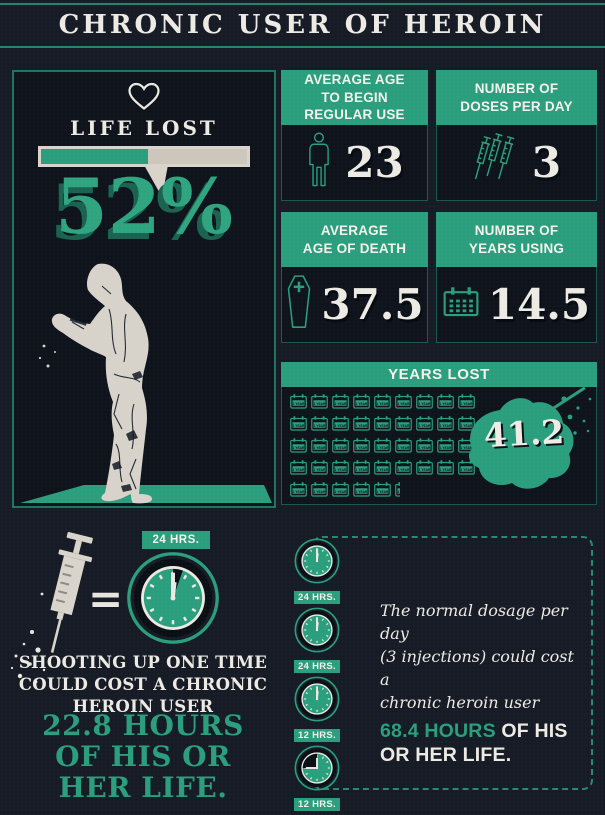 This screenshot has width=605, height=815. I want to click on life-lost-heading: LIFE LOST, so click(144, 128).